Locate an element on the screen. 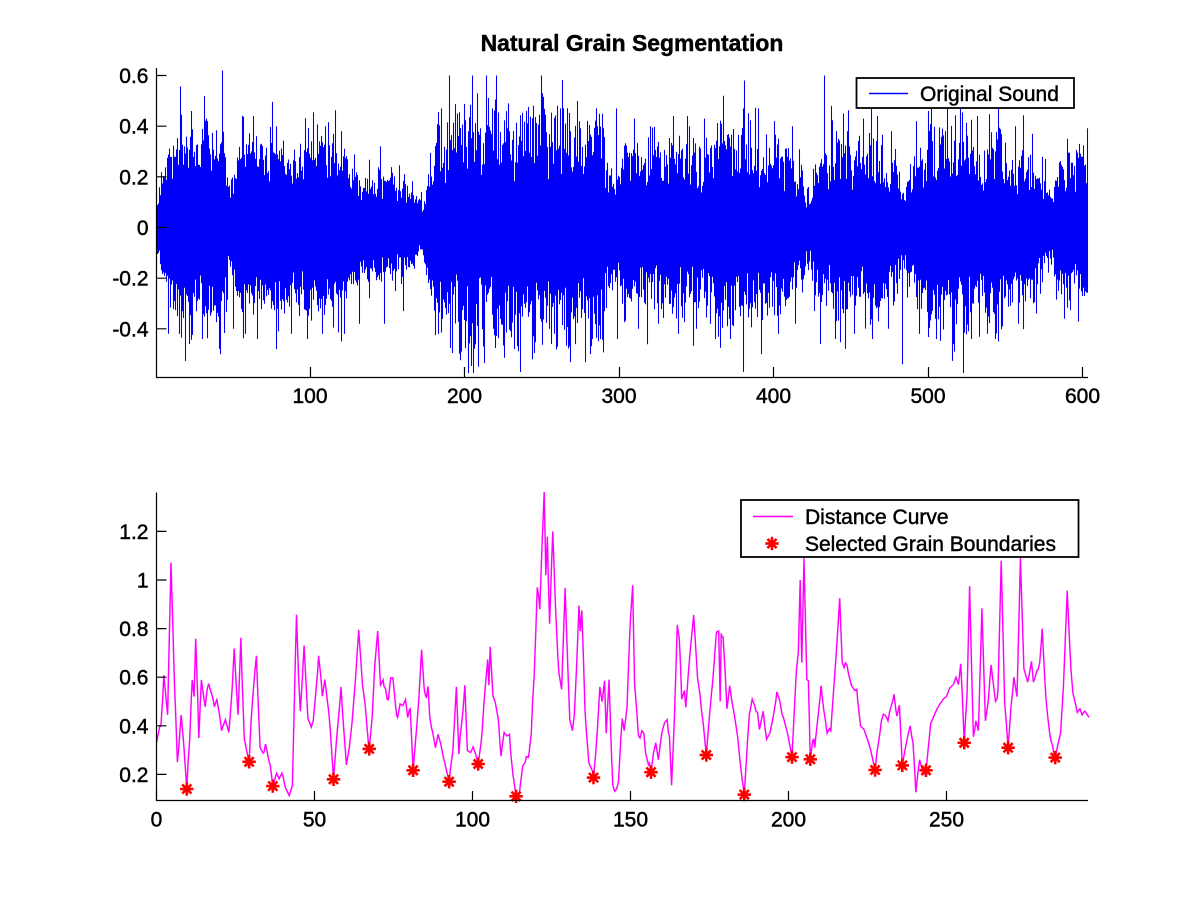 This screenshot has height=900, width=1201. svg-text: 250 is located at coordinates (946, 820).